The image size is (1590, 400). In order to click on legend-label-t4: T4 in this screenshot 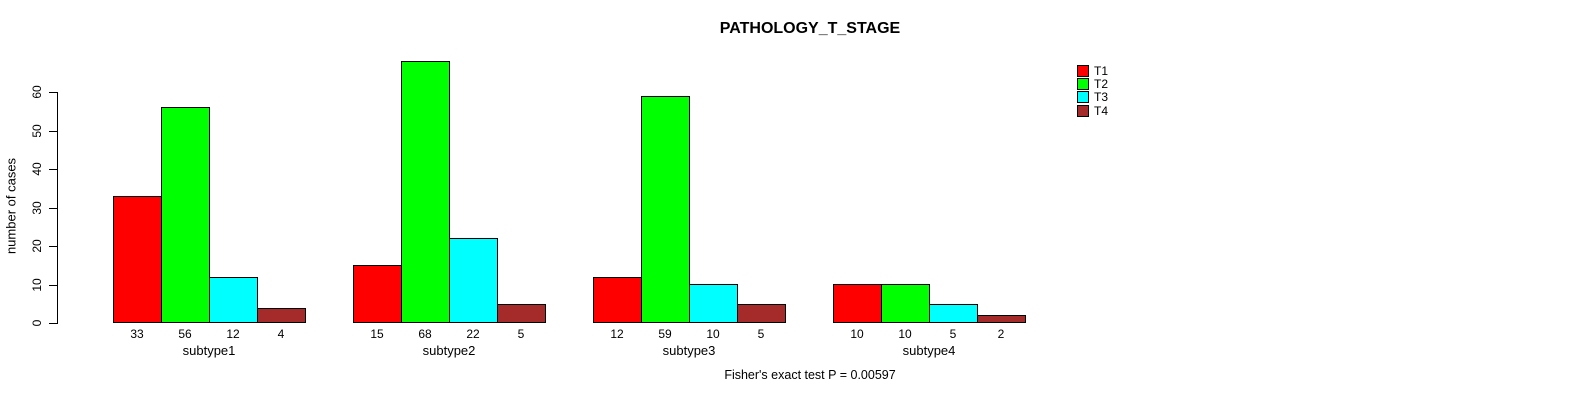, I will do `click(1101, 110)`.